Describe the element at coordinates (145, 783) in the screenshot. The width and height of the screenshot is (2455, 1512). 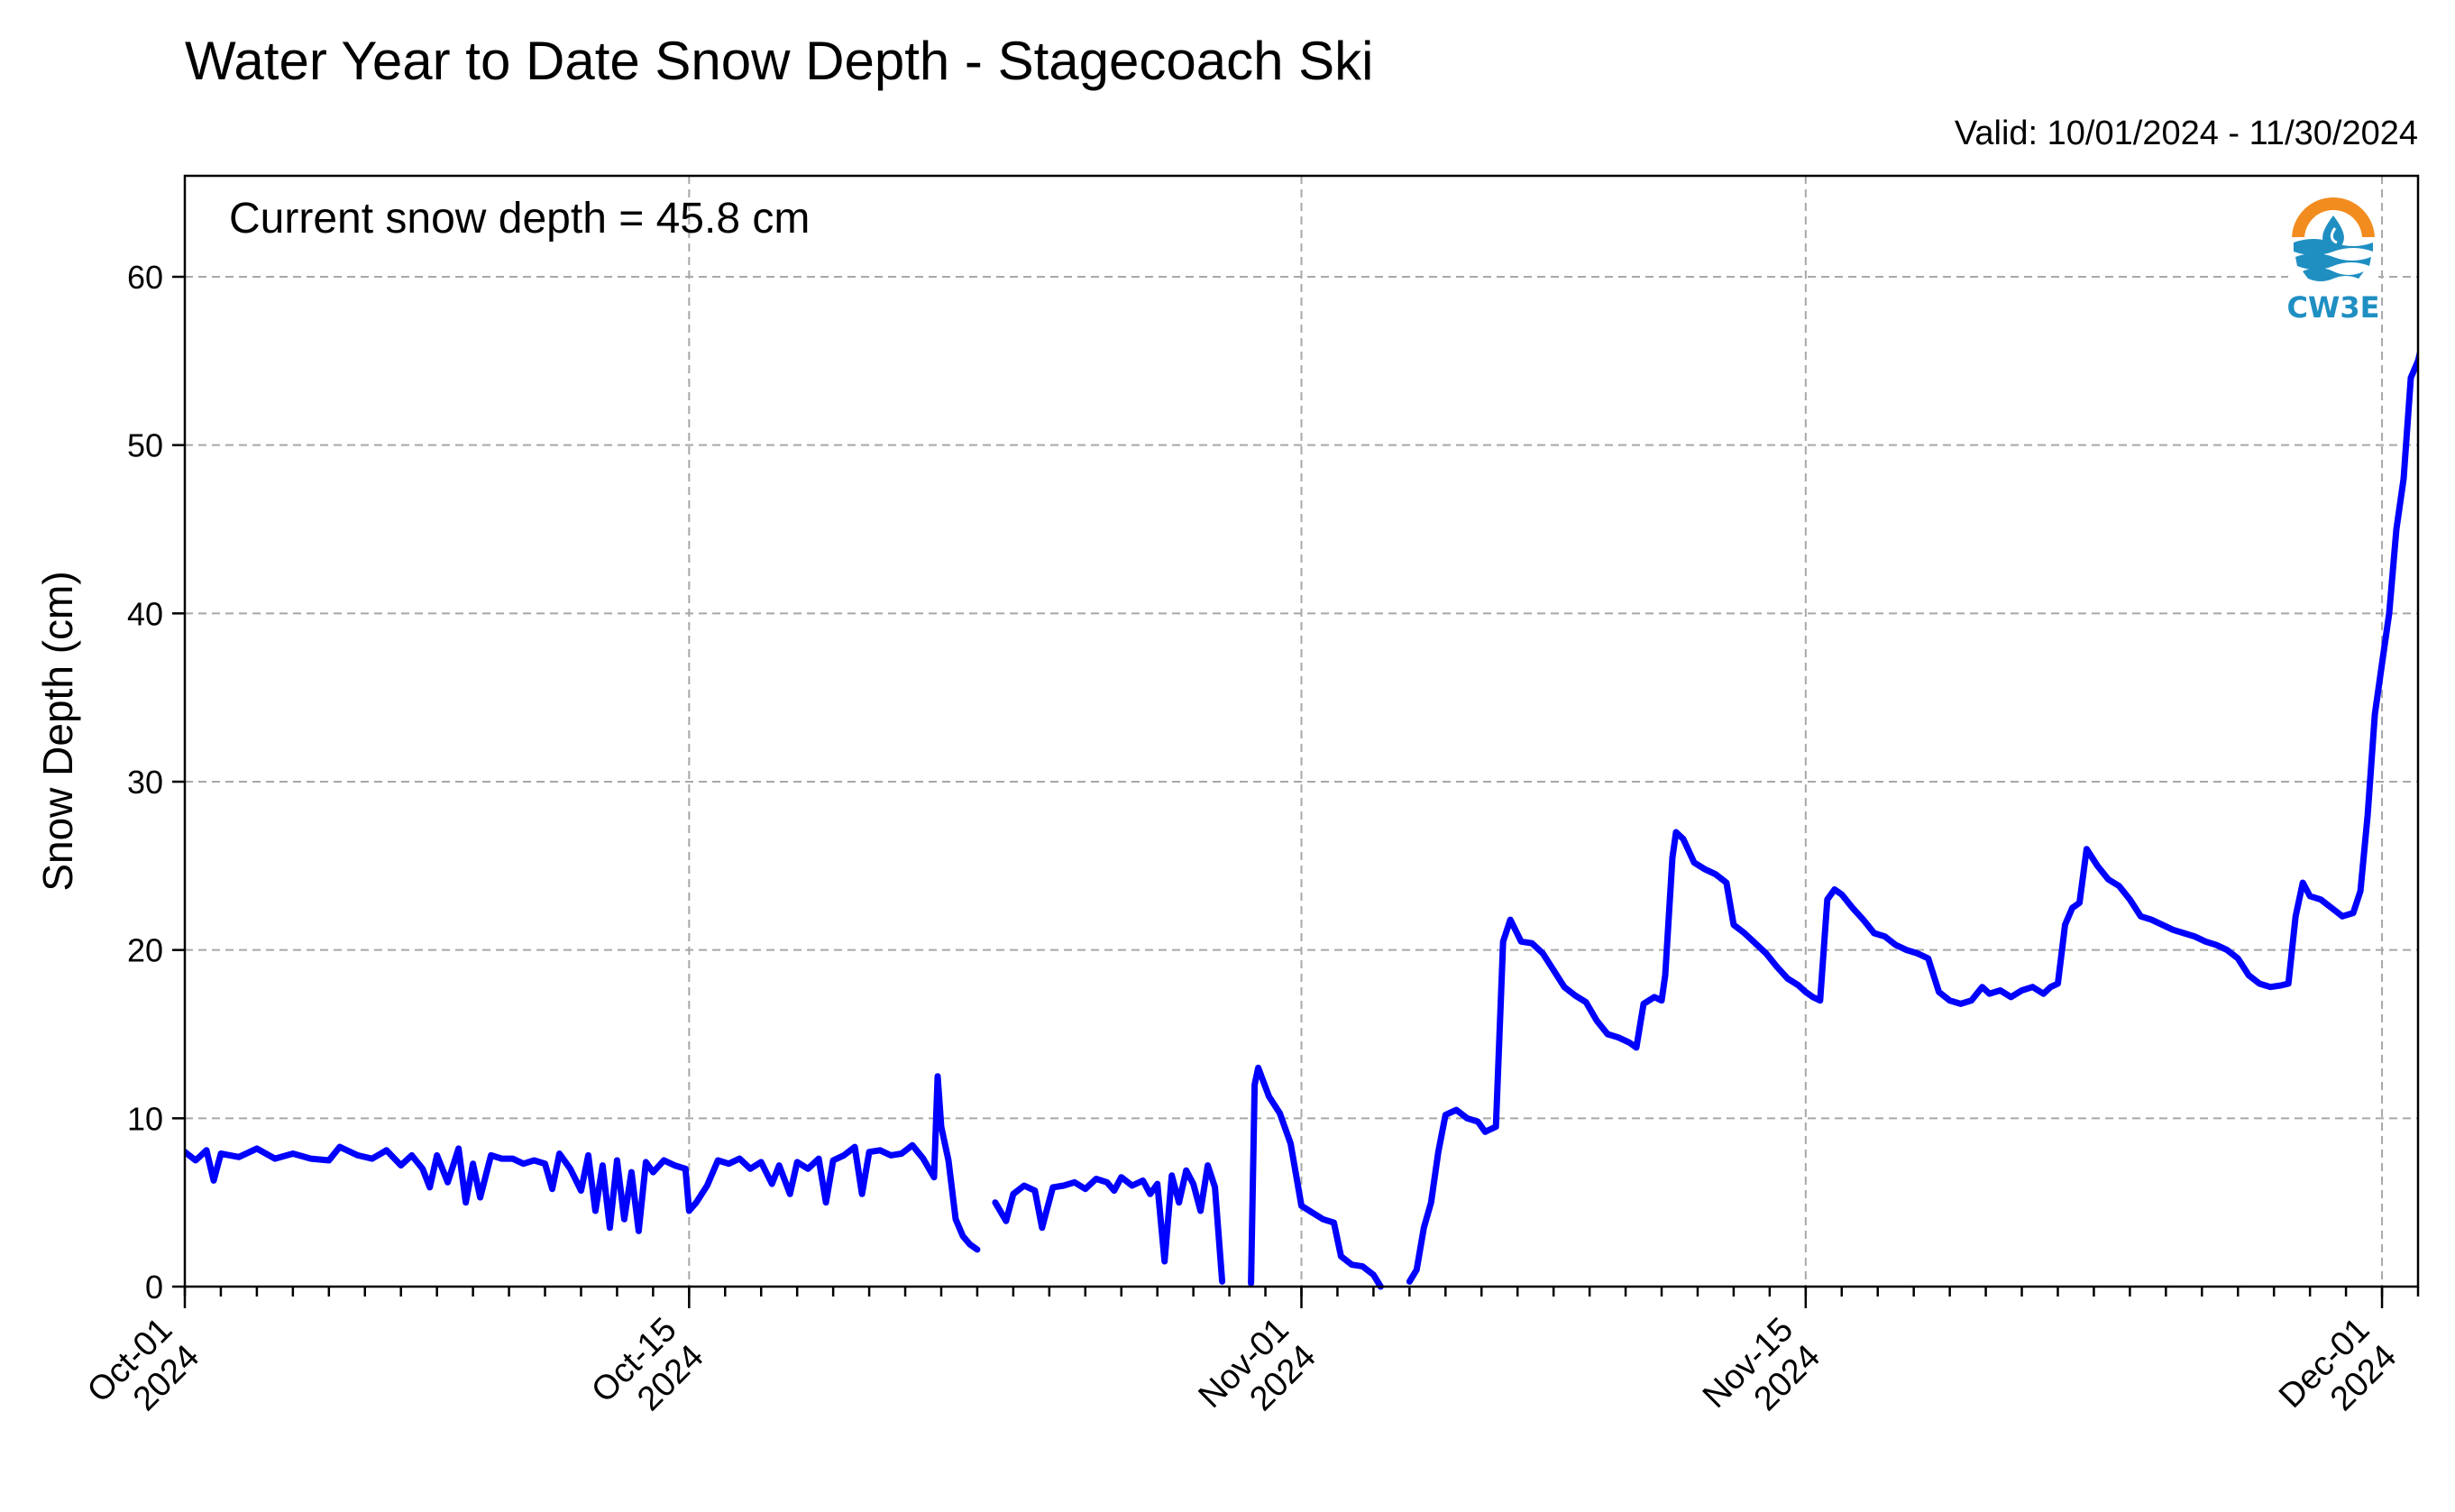
I see `y-tick-label: 30` at that location.